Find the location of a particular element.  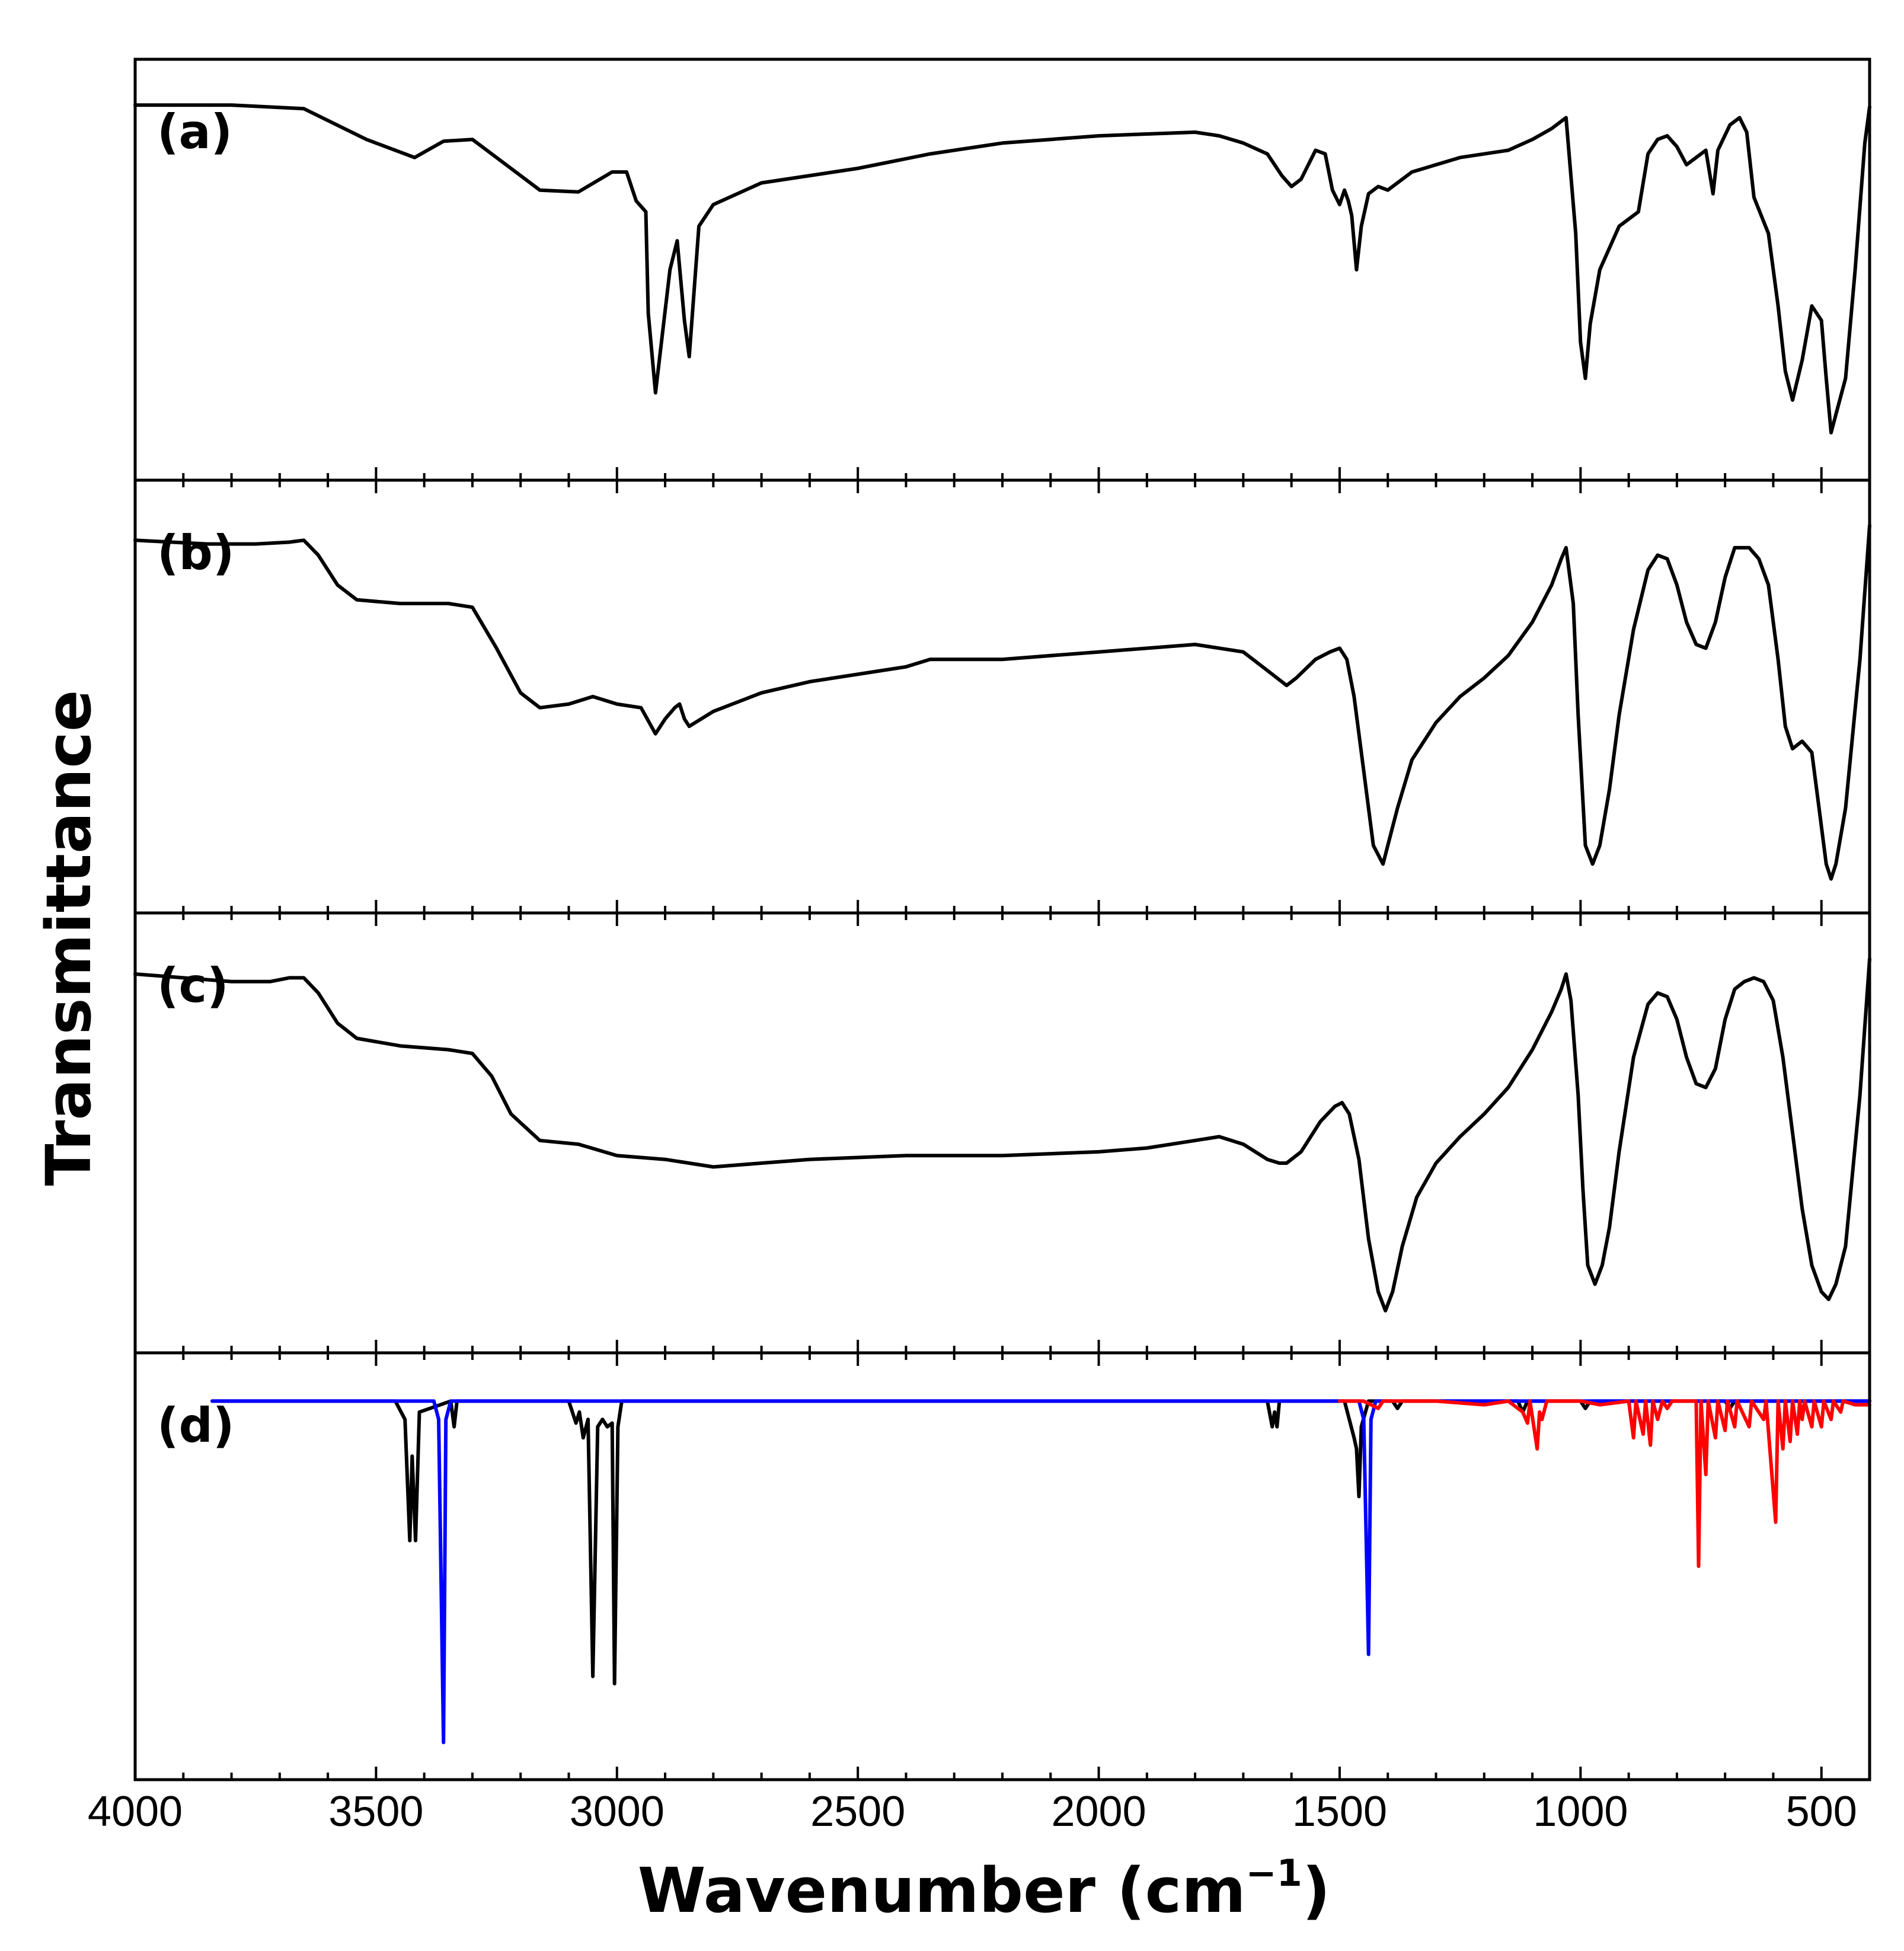

x-tick-label: 2000 is located at coordinates (1098, 1812).